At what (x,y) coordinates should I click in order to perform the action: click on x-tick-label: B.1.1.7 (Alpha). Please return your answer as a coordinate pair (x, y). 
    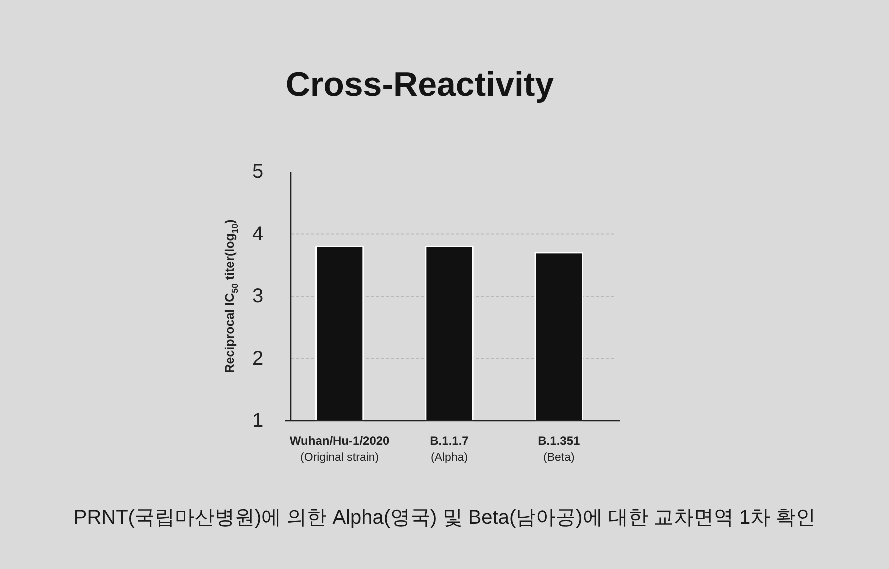
    Looking at the image, I should click on (450, 449).